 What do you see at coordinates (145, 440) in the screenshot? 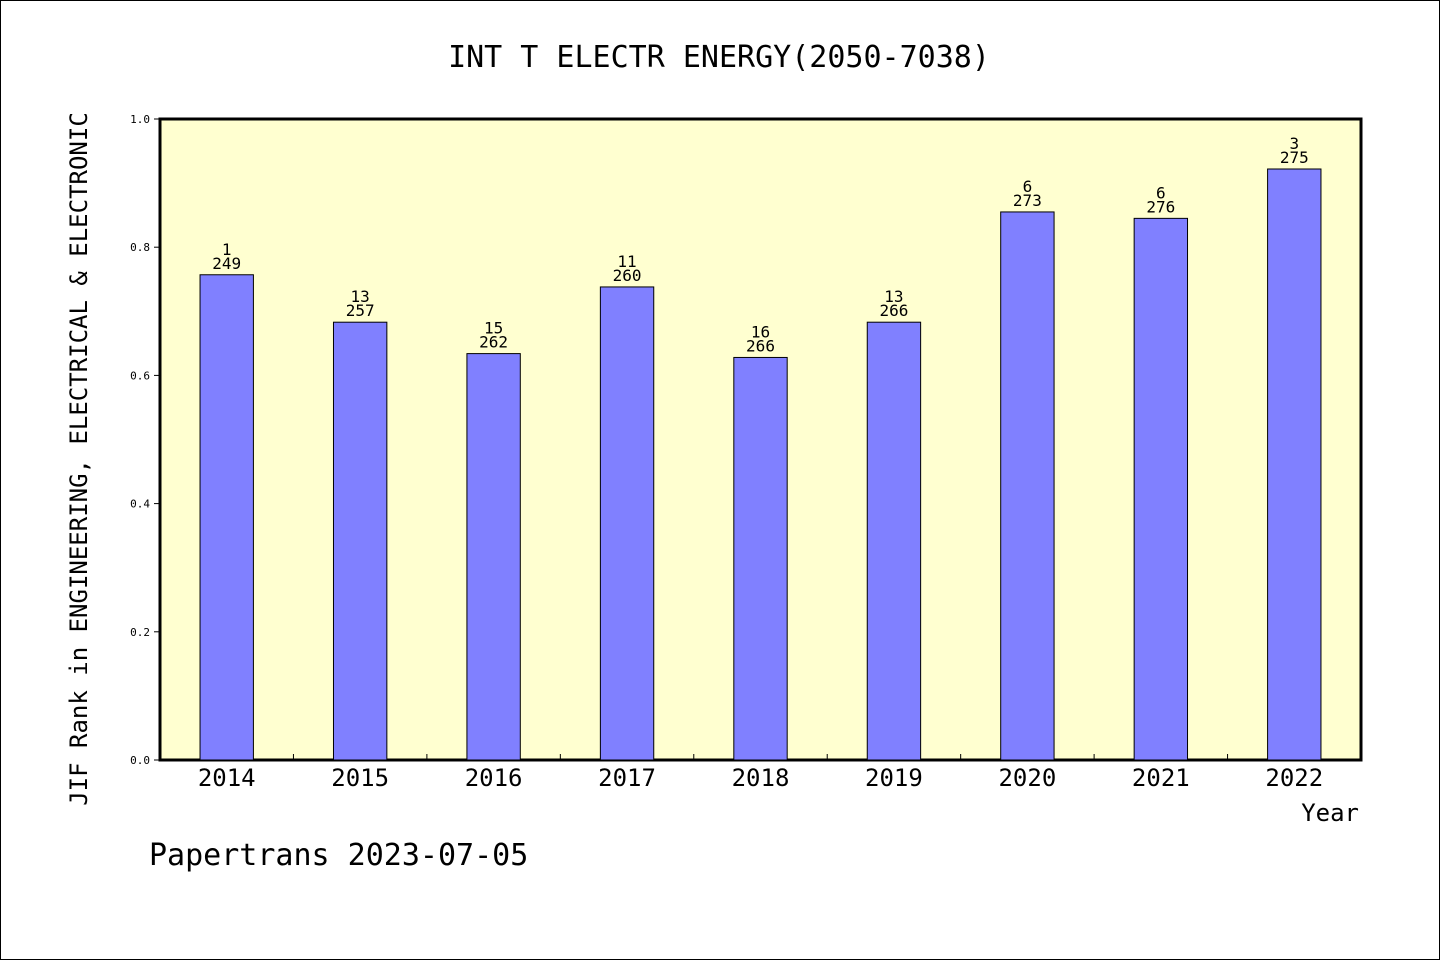
I see `y-axis: 0.0 0.2 0.4 0.6 0.8 1.0` at bounding box center [145, 440].